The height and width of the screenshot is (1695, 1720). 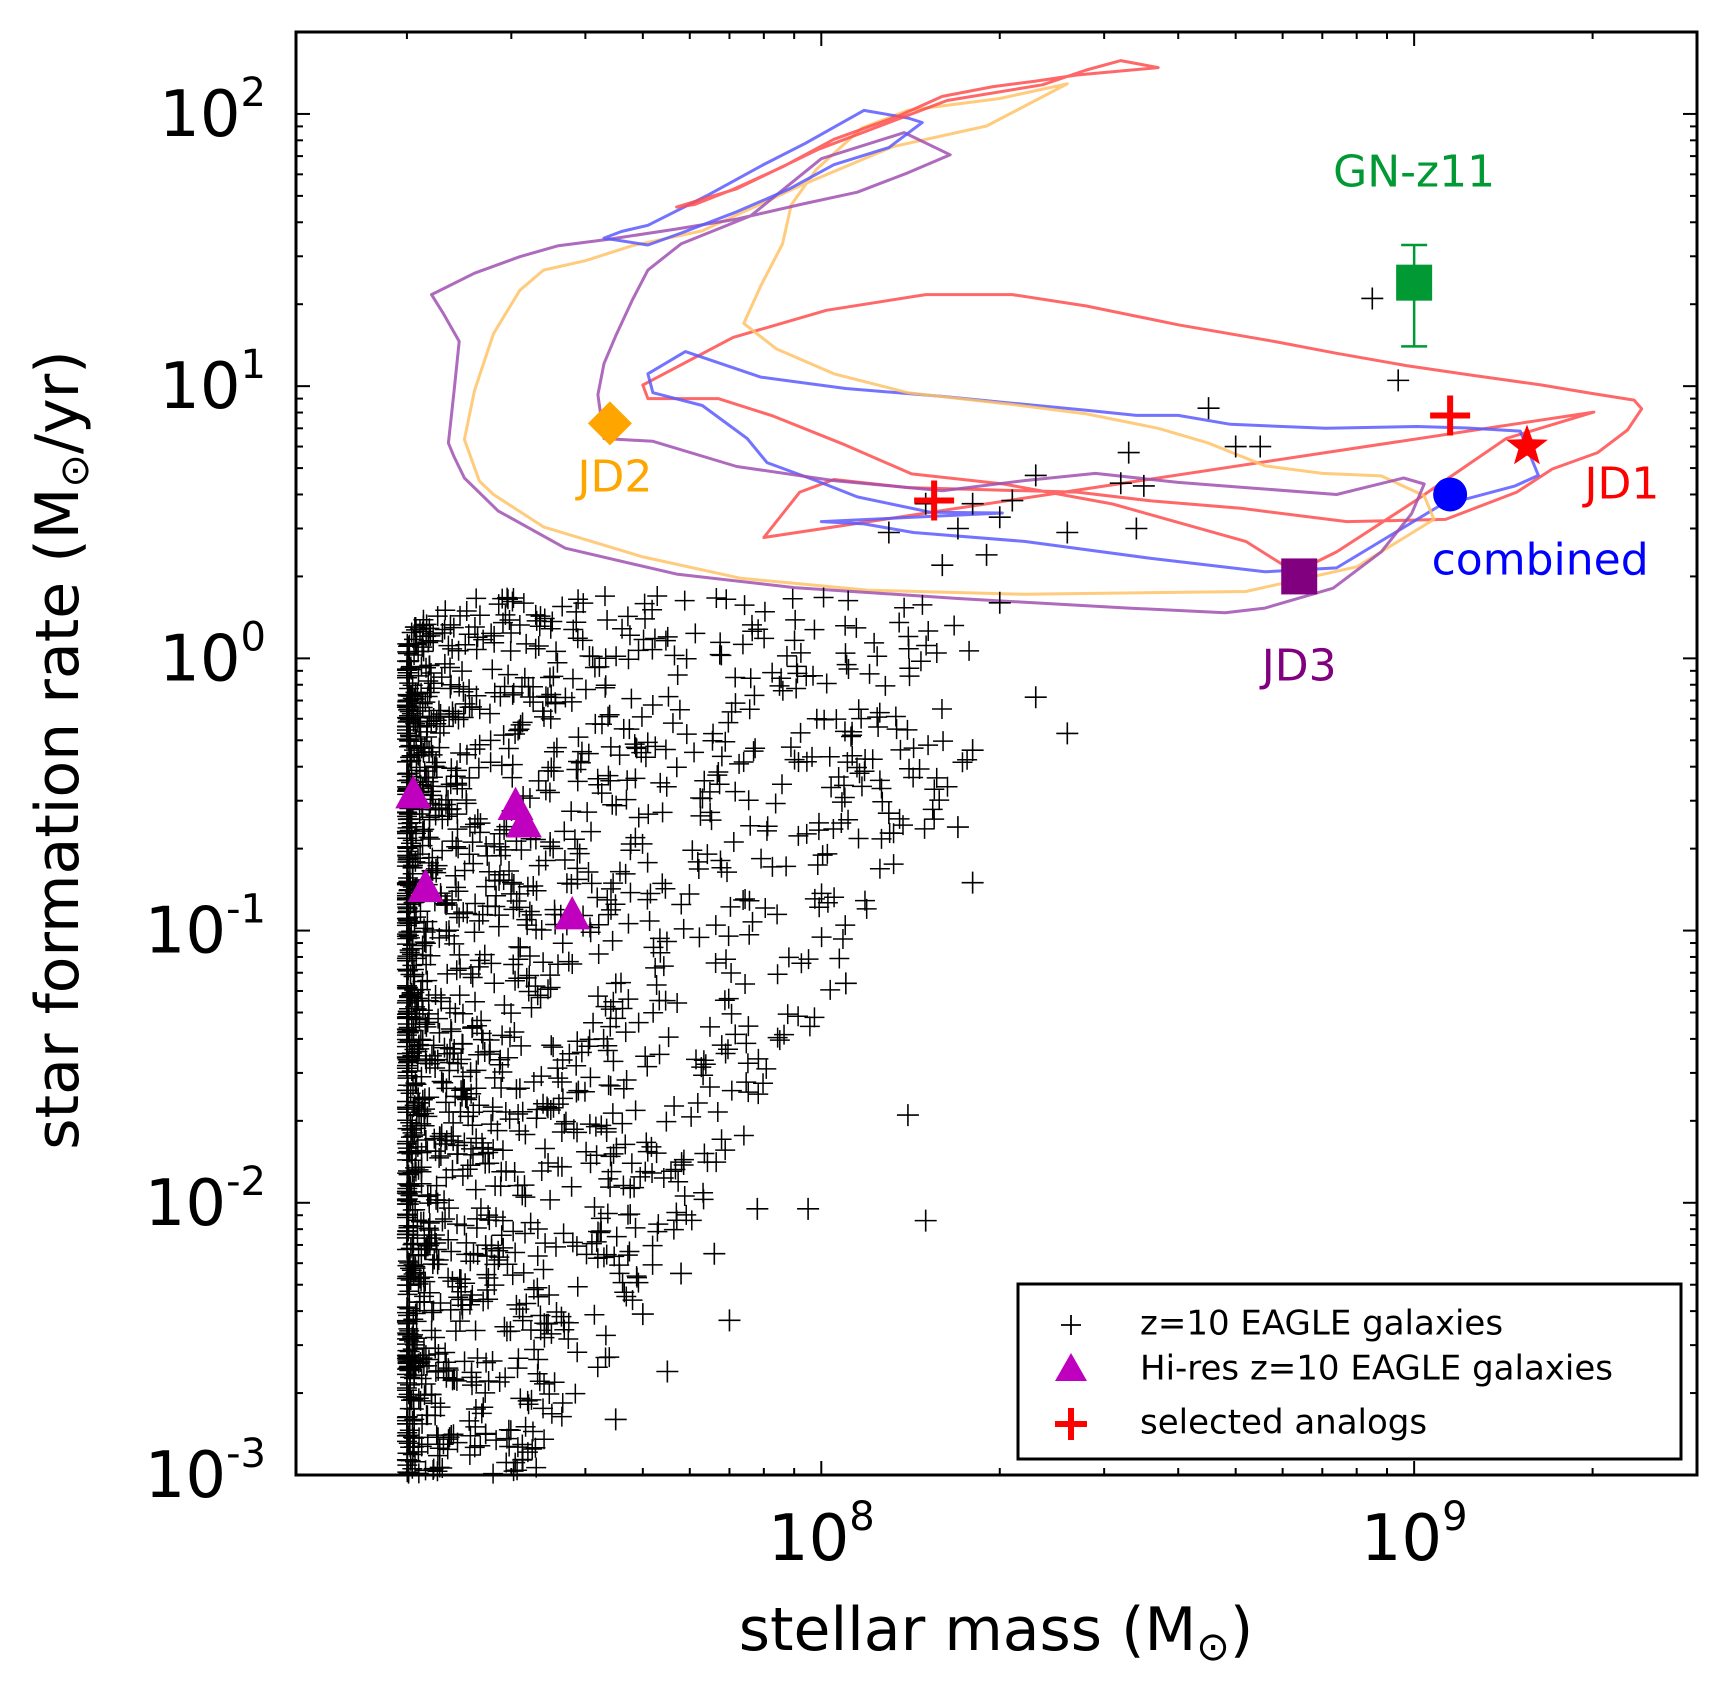 I want to click on y-tick-label: 10-3, so click(x=205, y=1472).